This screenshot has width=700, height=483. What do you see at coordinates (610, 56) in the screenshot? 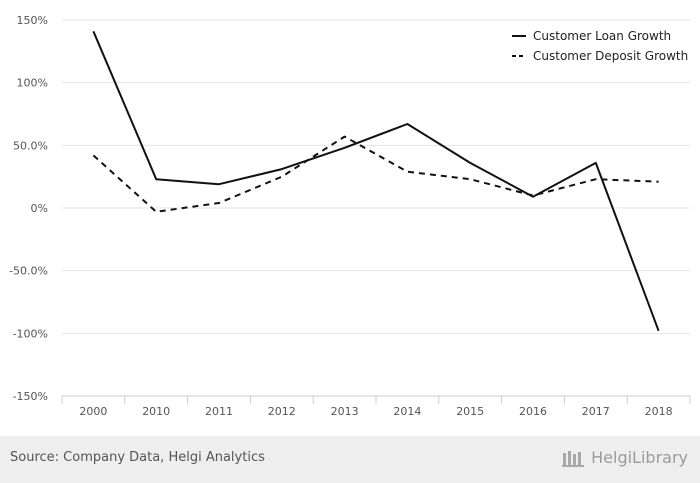
I see `legend-label: Customer Deposit Growth` at bounding box center [610, 56].